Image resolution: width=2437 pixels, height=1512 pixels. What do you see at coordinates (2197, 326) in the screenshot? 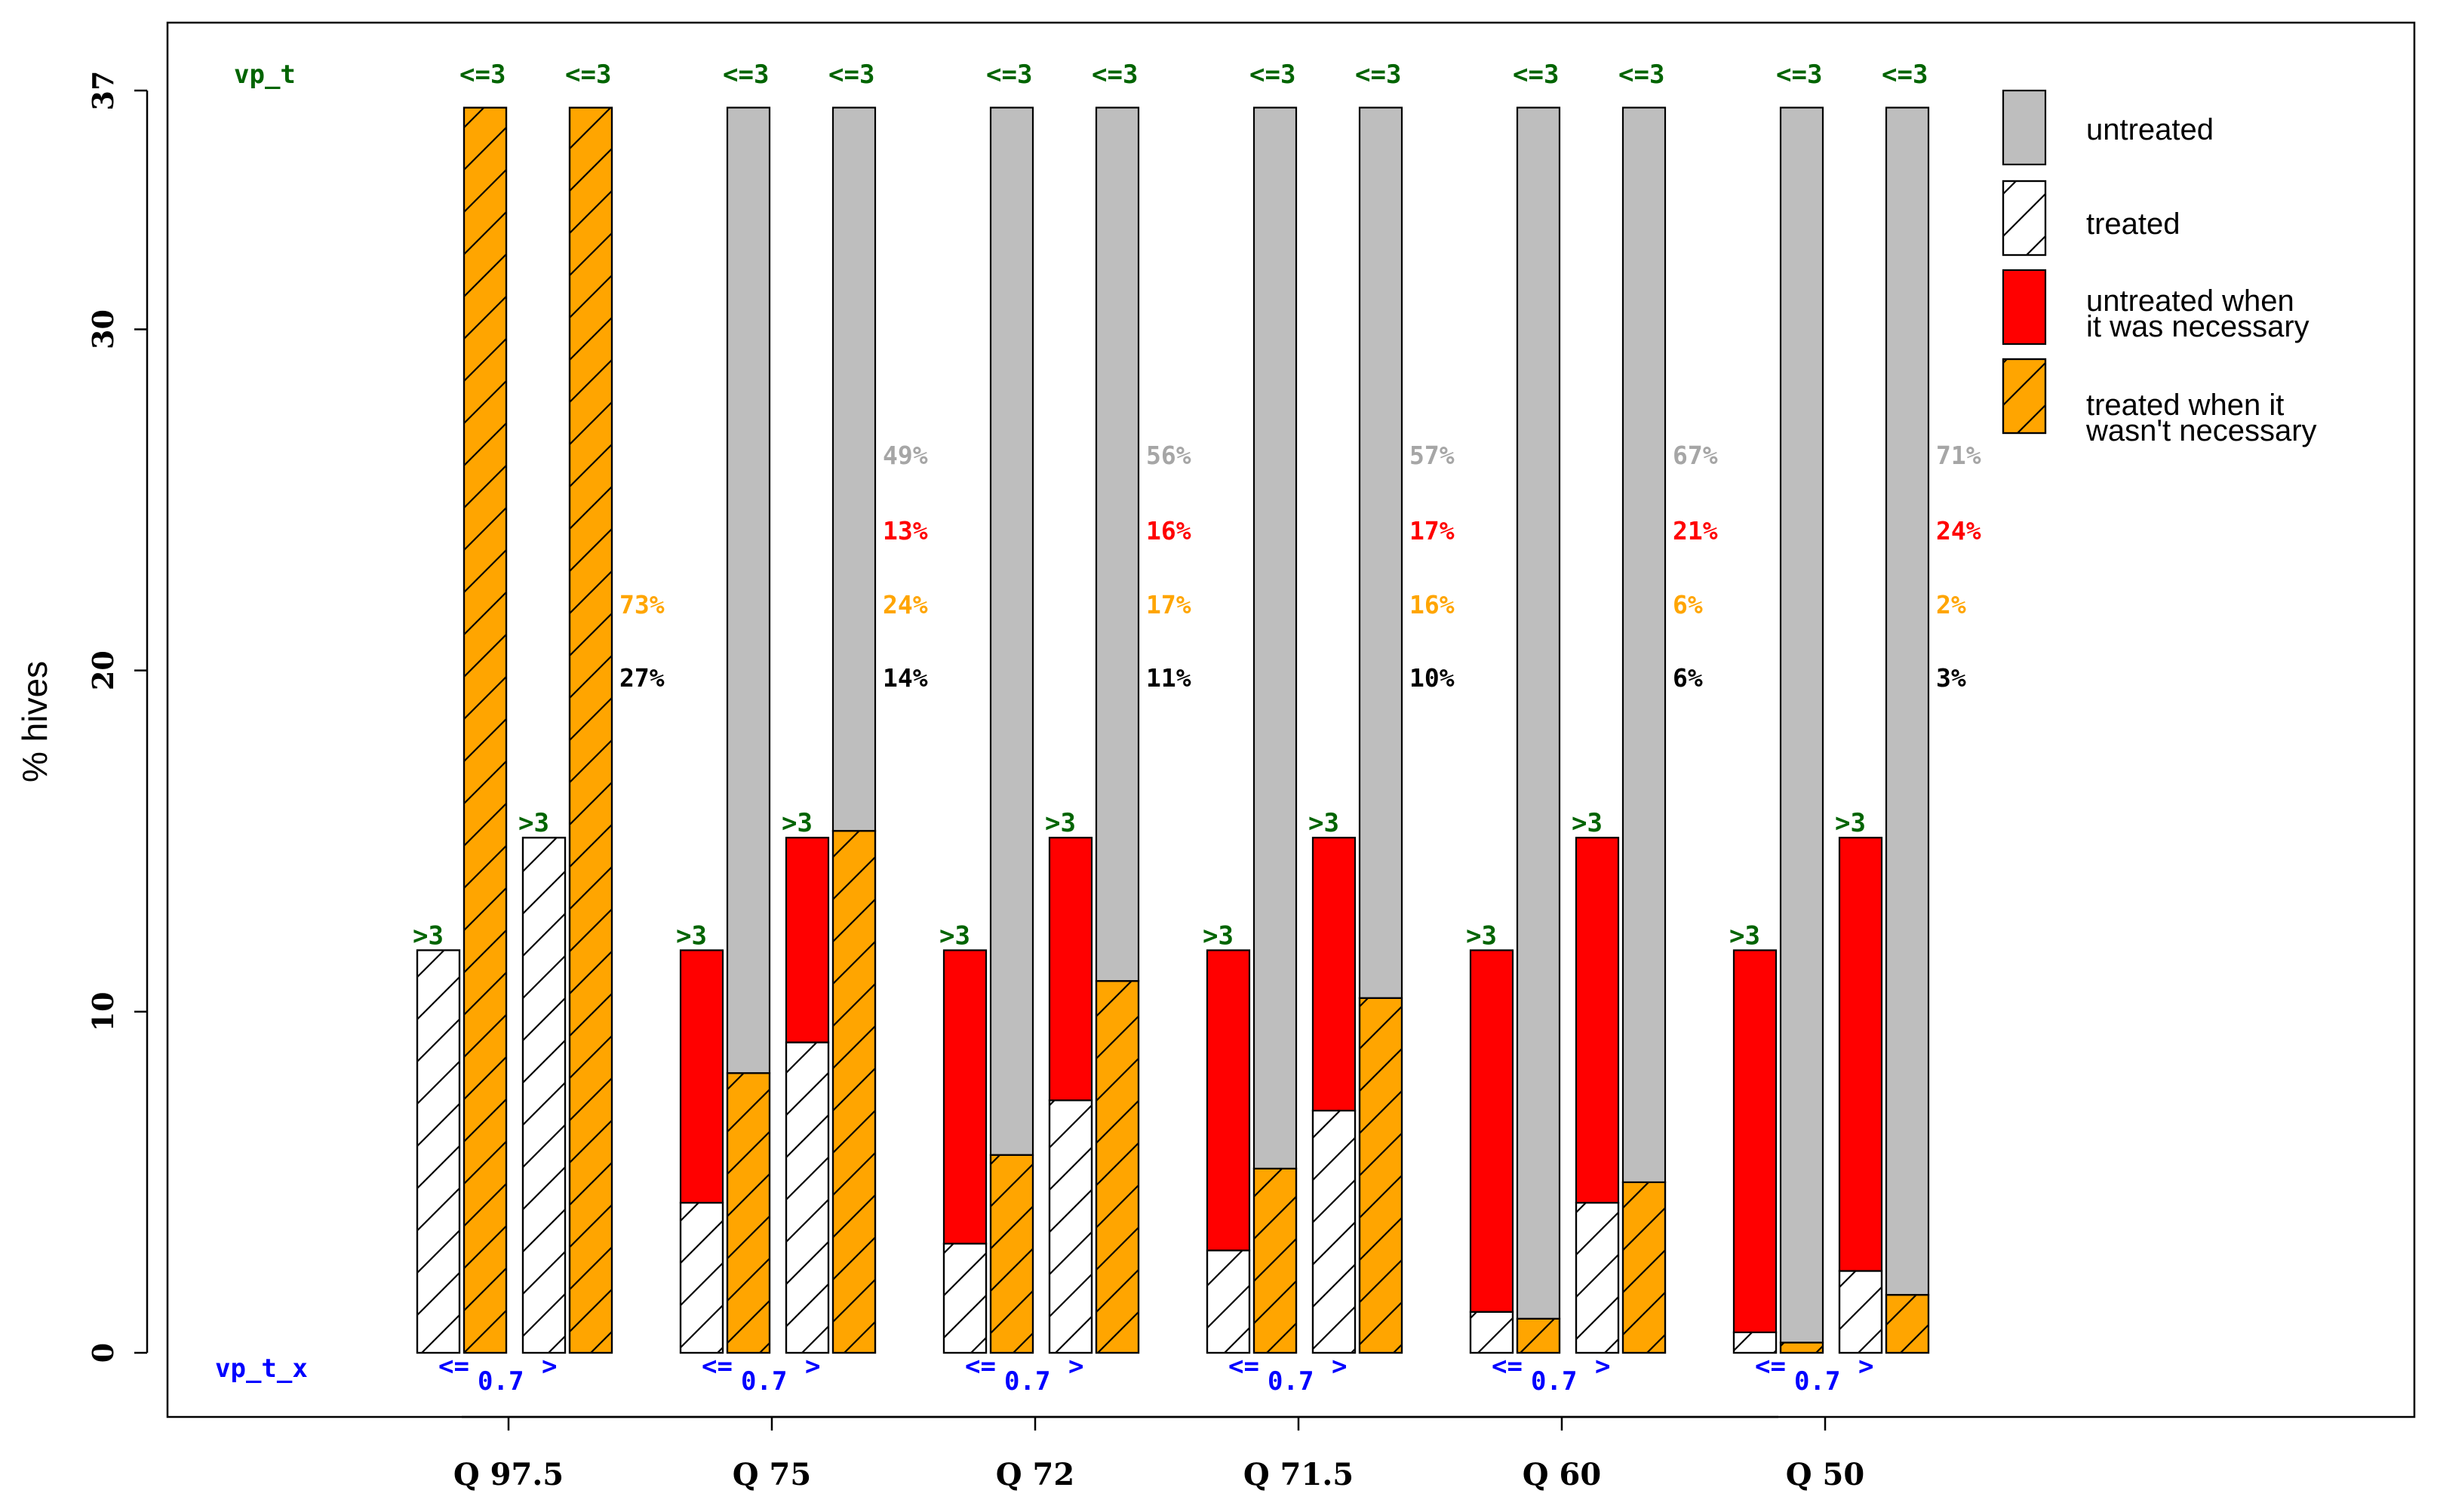
I see `legend-label-line: it was necessary` at bounding box center [2197, 326].